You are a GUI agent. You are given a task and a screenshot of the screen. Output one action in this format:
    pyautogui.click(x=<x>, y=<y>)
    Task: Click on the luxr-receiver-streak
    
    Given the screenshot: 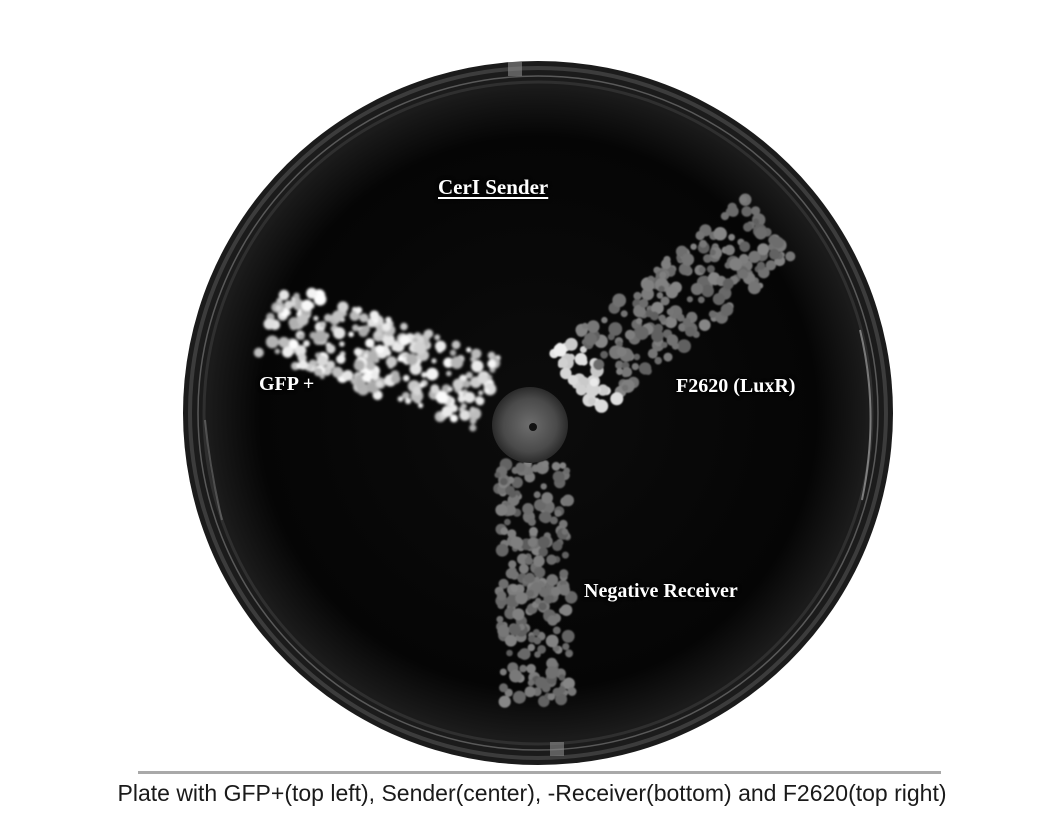 What is the action you would take?
    pyautogui.click(x=672, y=303)
    